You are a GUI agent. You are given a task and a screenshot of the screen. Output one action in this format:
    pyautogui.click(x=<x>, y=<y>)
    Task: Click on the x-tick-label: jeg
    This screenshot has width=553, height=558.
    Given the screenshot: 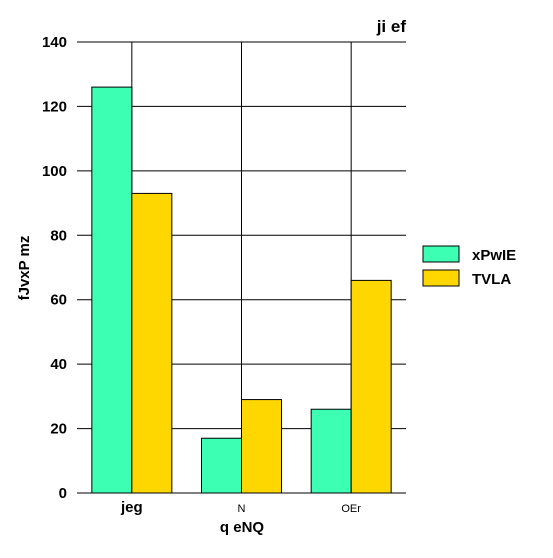 What is the action you would take?
    pyautogui.click(x=131, y=507)
    